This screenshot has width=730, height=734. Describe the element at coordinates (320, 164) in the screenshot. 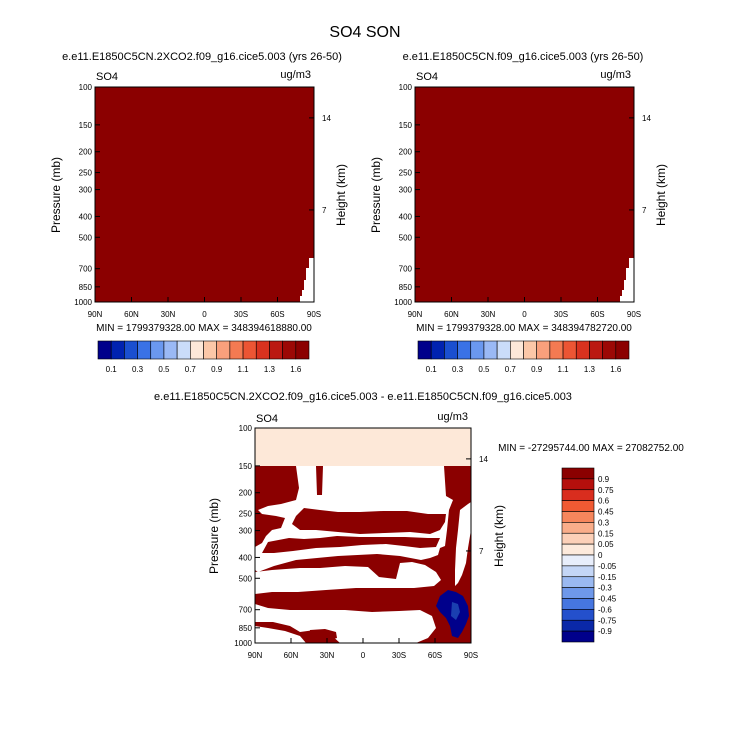

I see `panel-left-height-axis: 14 7` at that location.